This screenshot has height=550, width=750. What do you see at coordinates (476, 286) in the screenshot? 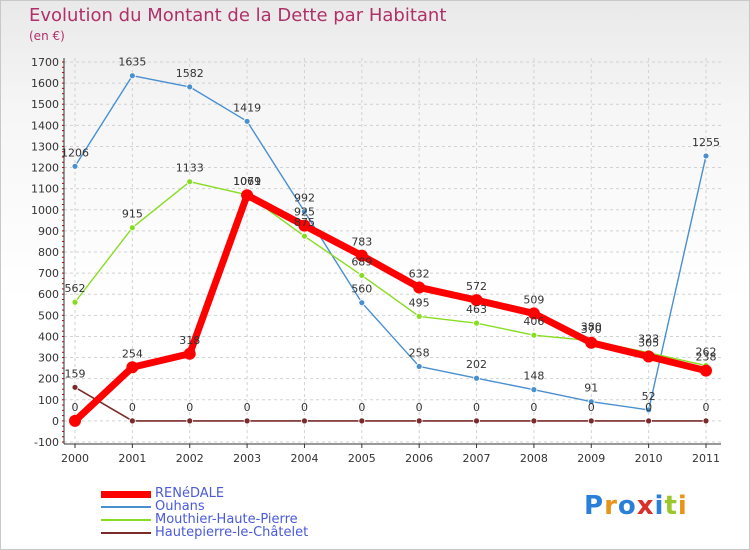
I see `data-label: 572` at bounding box center [476, 286].